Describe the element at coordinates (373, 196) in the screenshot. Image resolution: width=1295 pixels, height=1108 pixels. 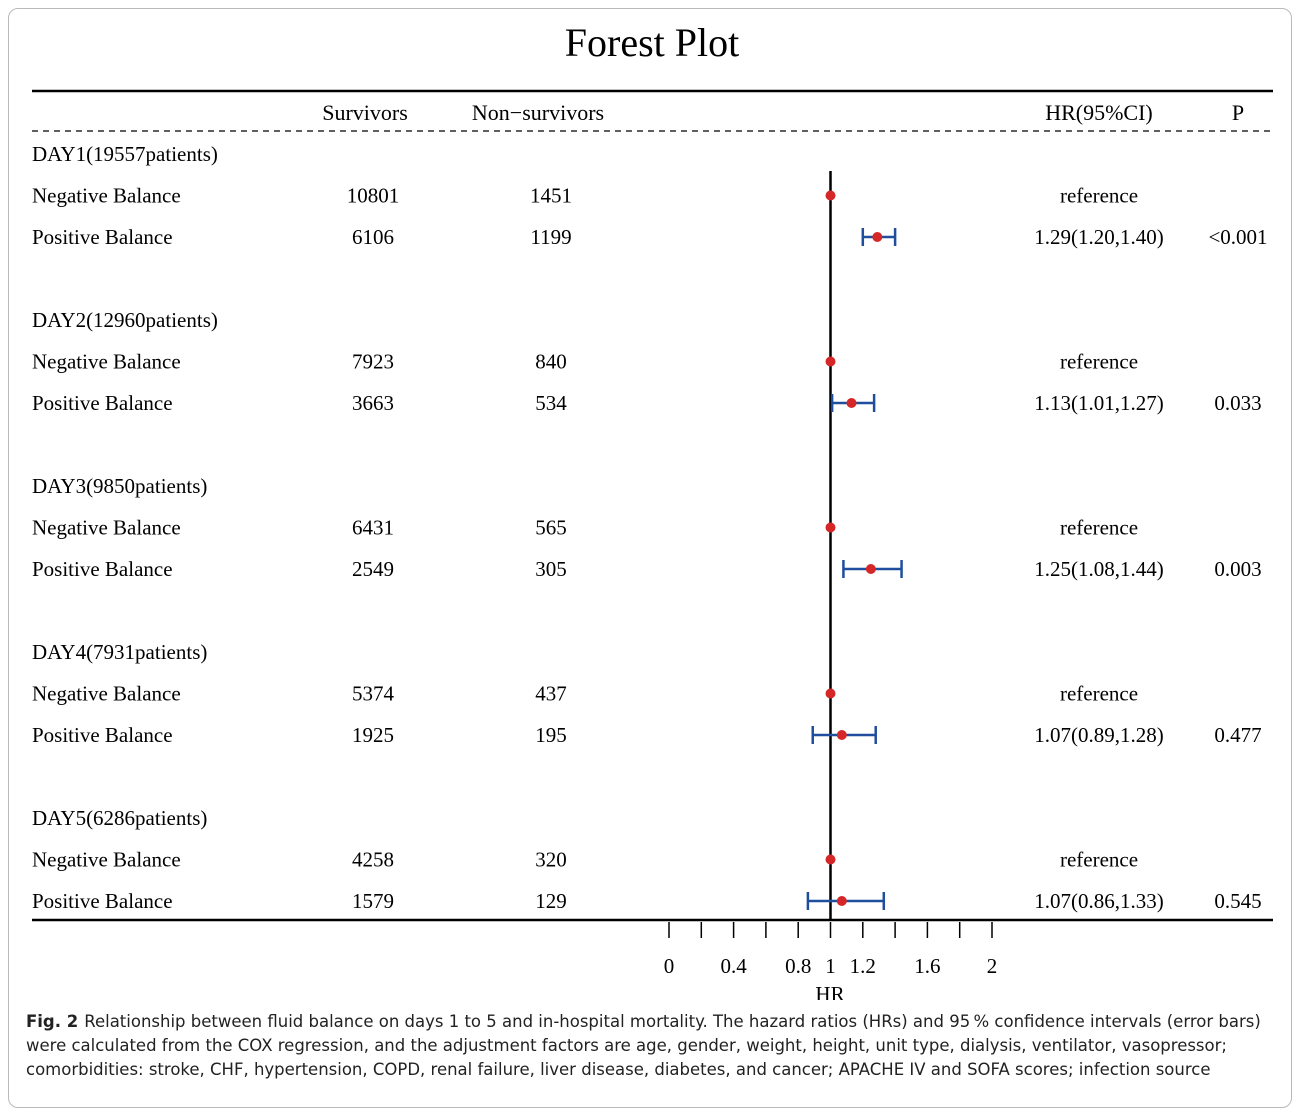
I see `survivors-count: 10801` at that location.